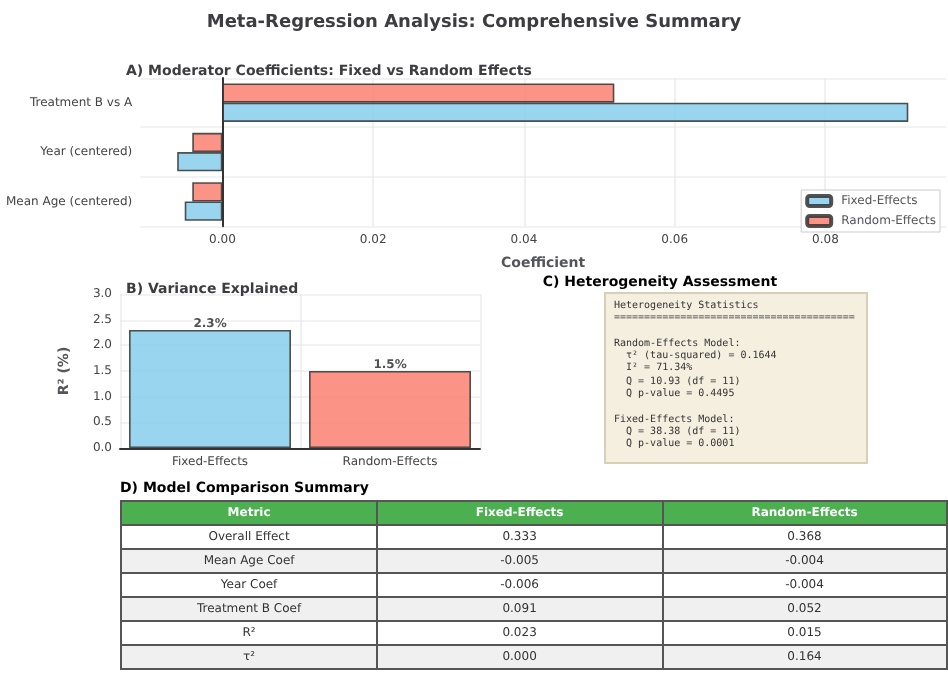 The width and height of the screenshot is (948, 678). I want to click on chart-title: Meta-Regression Analysis: Comprehensive Summary, so click(474, 23).